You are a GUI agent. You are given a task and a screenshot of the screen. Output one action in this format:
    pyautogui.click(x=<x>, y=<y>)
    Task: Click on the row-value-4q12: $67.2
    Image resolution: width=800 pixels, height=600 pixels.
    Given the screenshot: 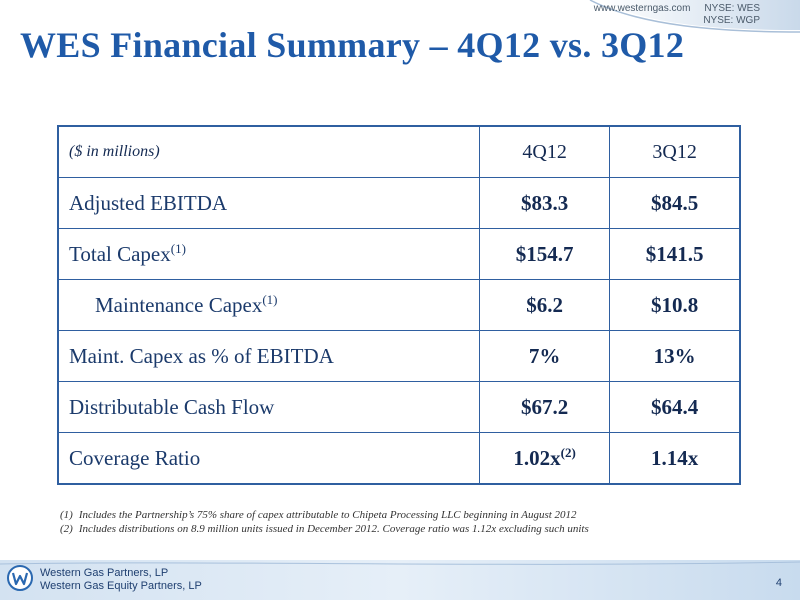 What is the action you would take?
    pyautogui.click(x=544, y=407)
    